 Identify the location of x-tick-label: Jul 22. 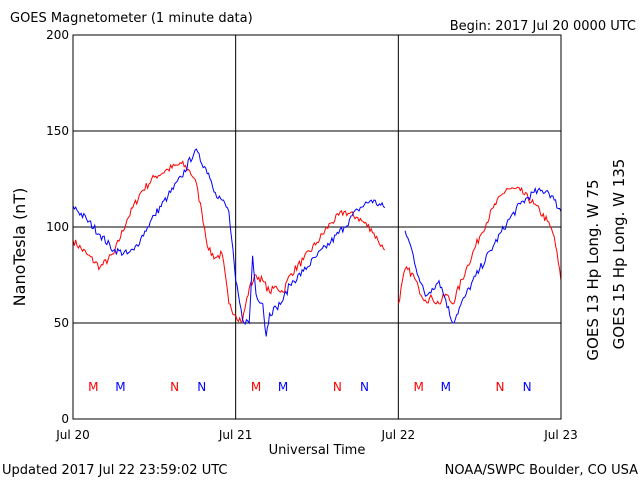
(398, 435).